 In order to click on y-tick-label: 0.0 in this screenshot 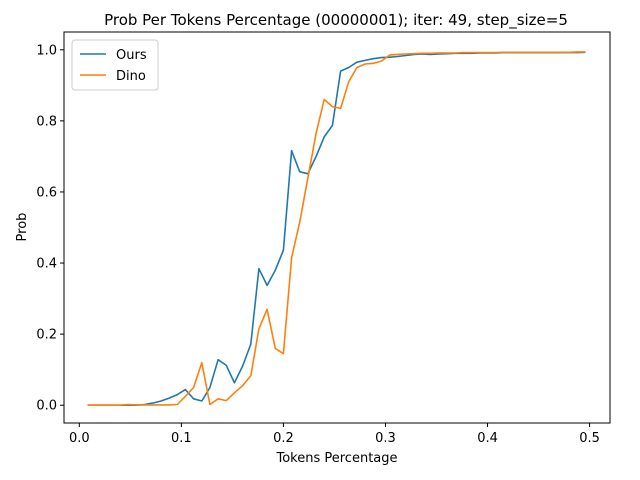, I will do `click(46, 406)`.